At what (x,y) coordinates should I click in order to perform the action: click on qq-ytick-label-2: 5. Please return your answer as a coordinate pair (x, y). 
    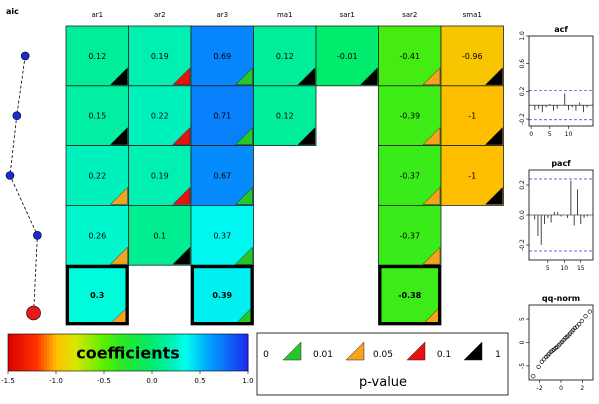
    Looking at the image, I should click on (522, 319).